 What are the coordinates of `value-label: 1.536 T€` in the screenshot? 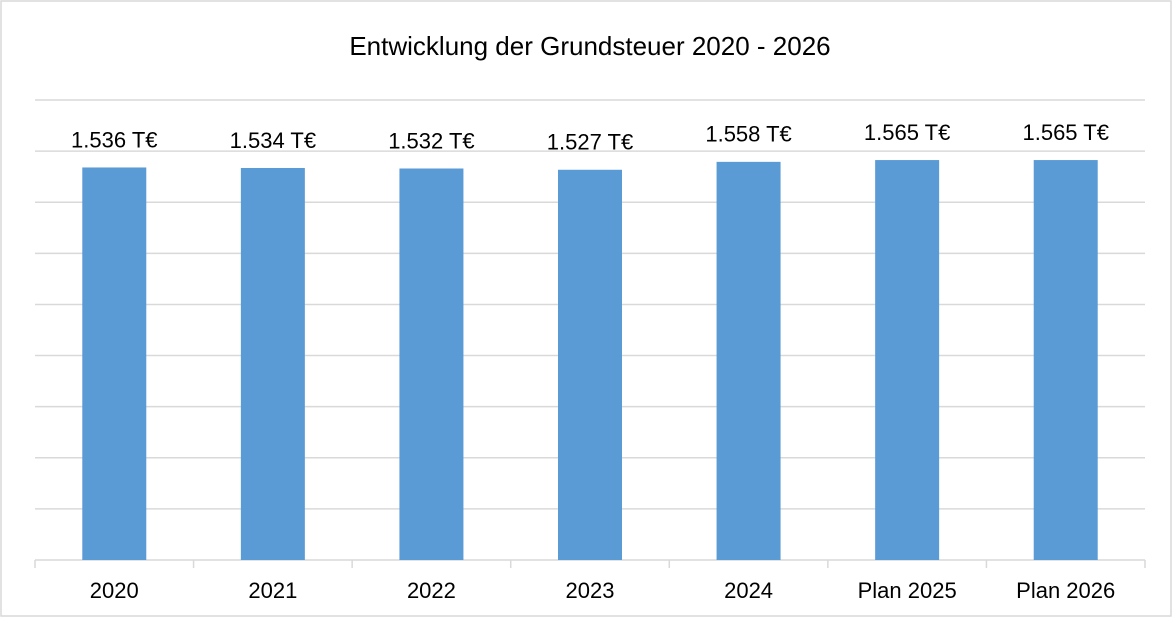 It's located at (114, 139).